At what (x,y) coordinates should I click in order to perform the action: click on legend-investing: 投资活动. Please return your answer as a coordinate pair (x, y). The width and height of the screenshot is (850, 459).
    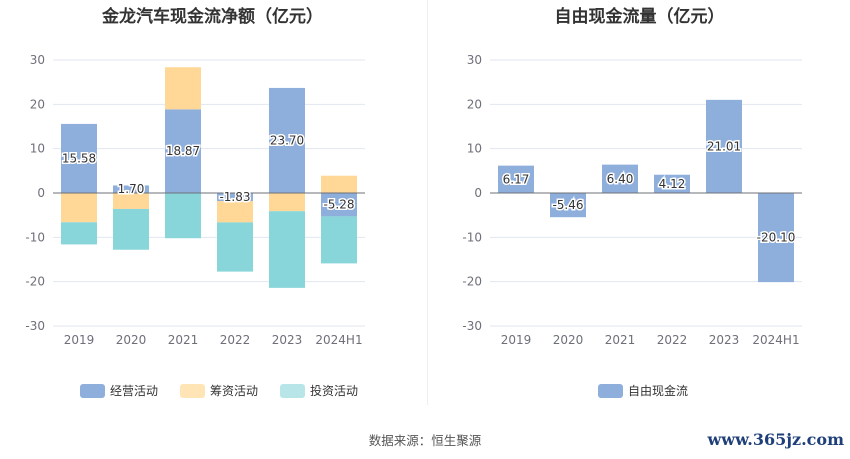
    Looking at the image, I should click on (319, 390).